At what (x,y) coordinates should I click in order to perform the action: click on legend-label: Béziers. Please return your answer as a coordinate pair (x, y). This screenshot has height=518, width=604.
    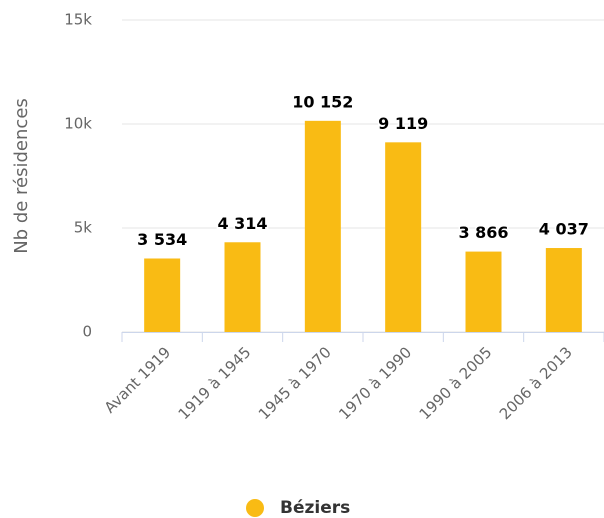
    Looking at the image, I should click on (315, 508).